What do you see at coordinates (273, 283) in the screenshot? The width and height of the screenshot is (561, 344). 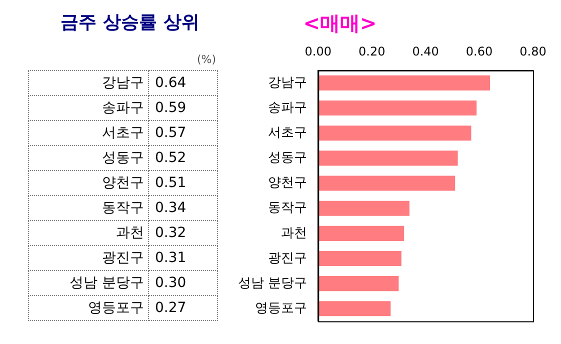 I see `y-tick-label: 성남 분당구` at bounding box center [273, 283].